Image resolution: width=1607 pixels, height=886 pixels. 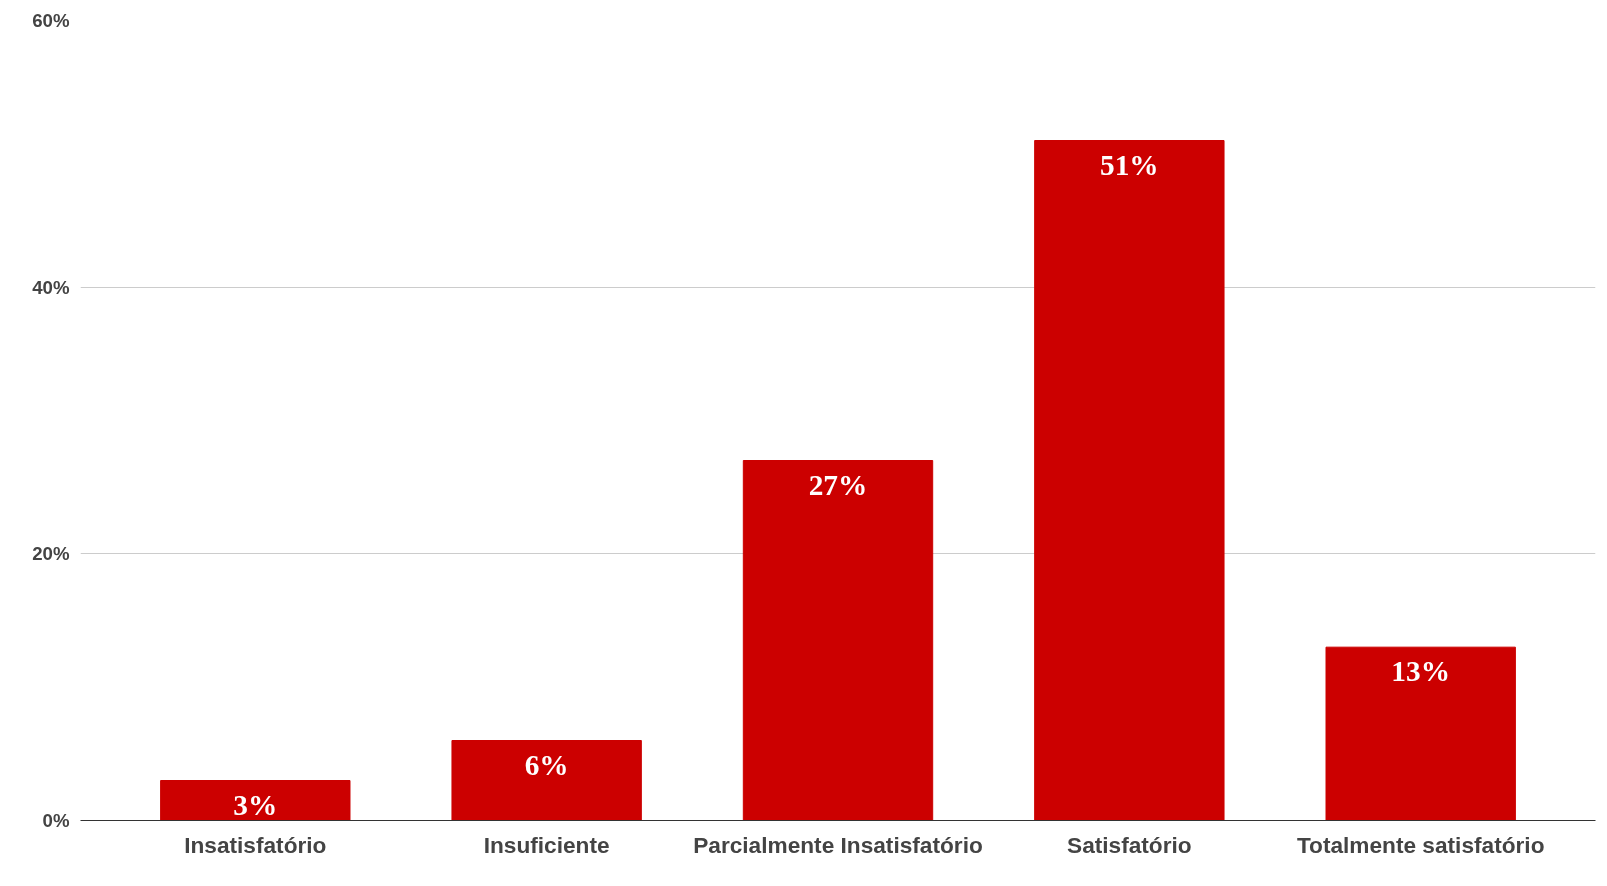 I want to click on data-label: 13%, so click(x=1421, y=671).